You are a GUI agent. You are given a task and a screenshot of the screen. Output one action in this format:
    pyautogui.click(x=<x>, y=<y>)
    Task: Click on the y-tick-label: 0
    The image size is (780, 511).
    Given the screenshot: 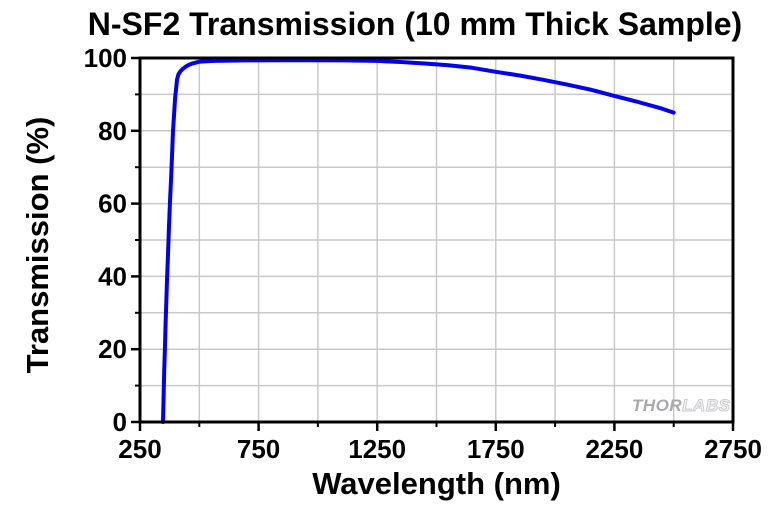 What is the action you would take?
    pyautogui.click(x=120, y=422)
    